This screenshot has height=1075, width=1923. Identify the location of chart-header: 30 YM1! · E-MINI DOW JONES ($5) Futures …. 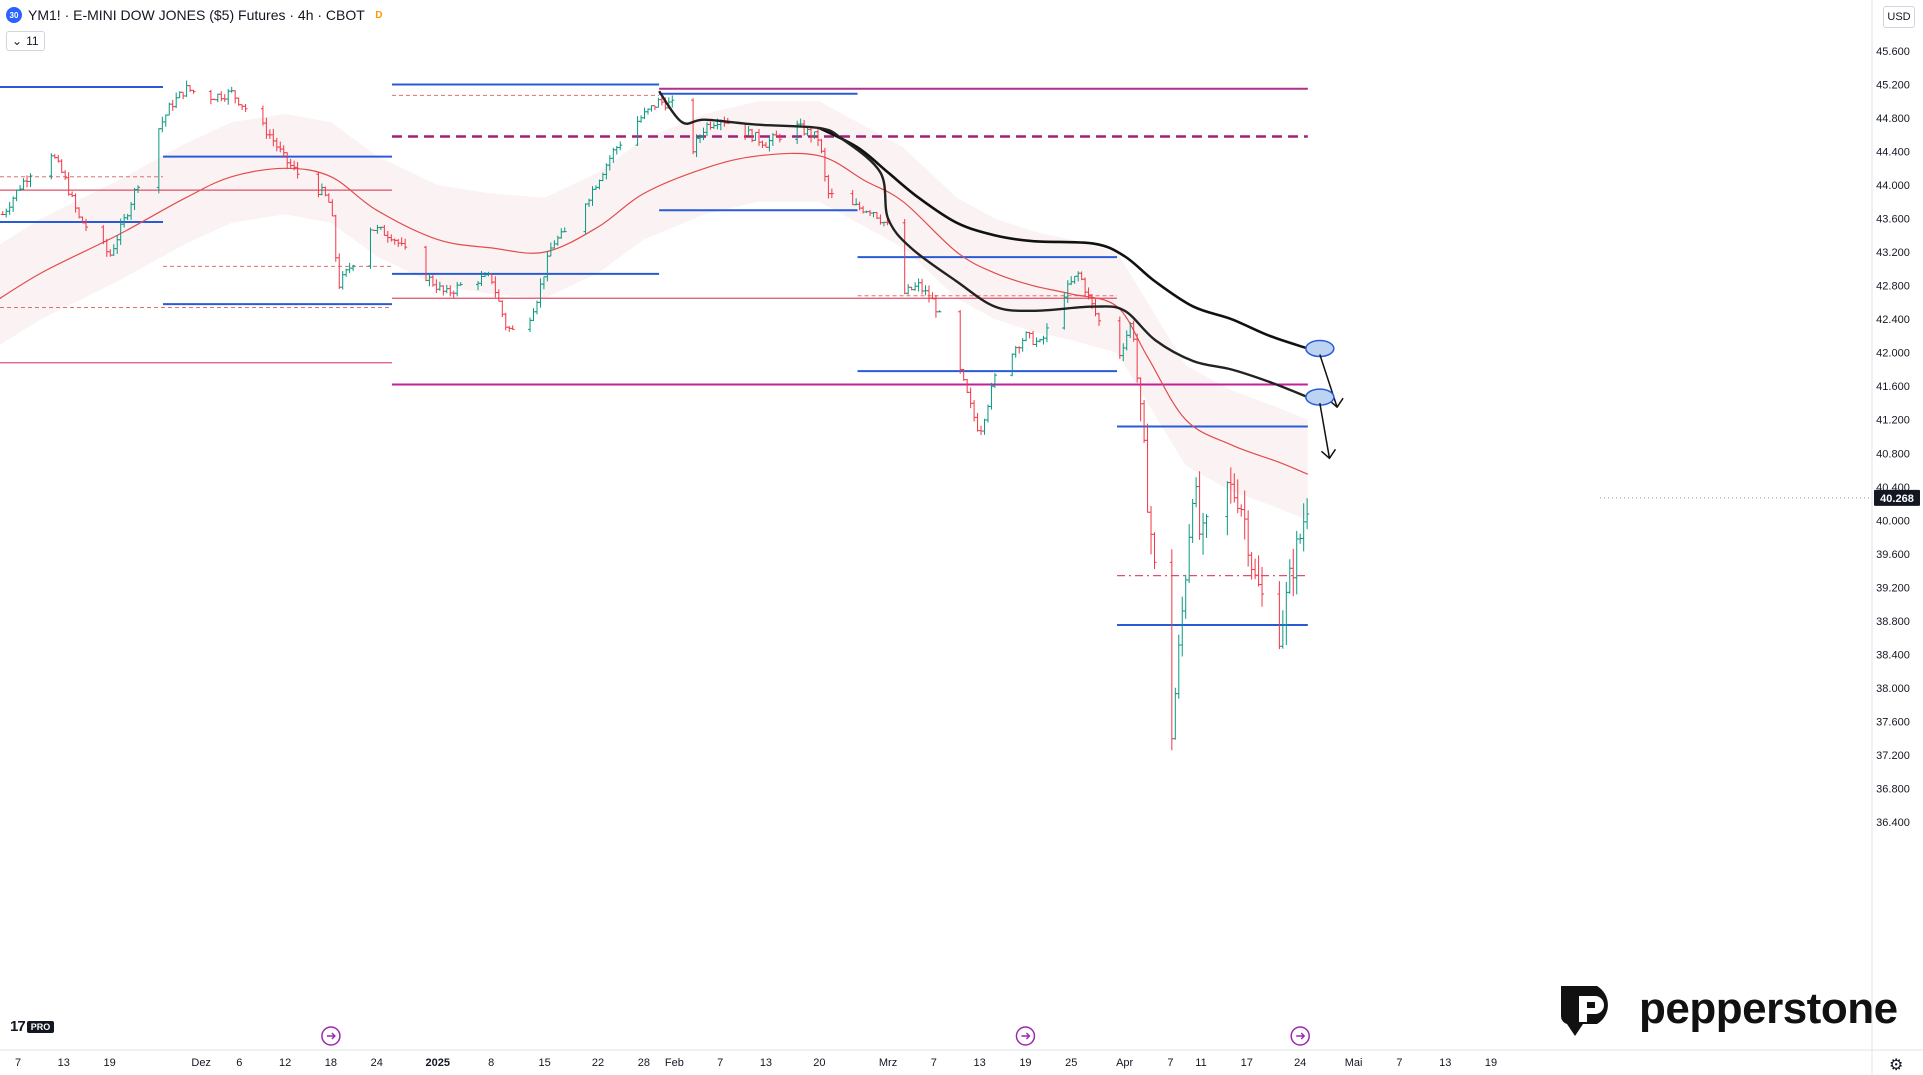
(196, 15).